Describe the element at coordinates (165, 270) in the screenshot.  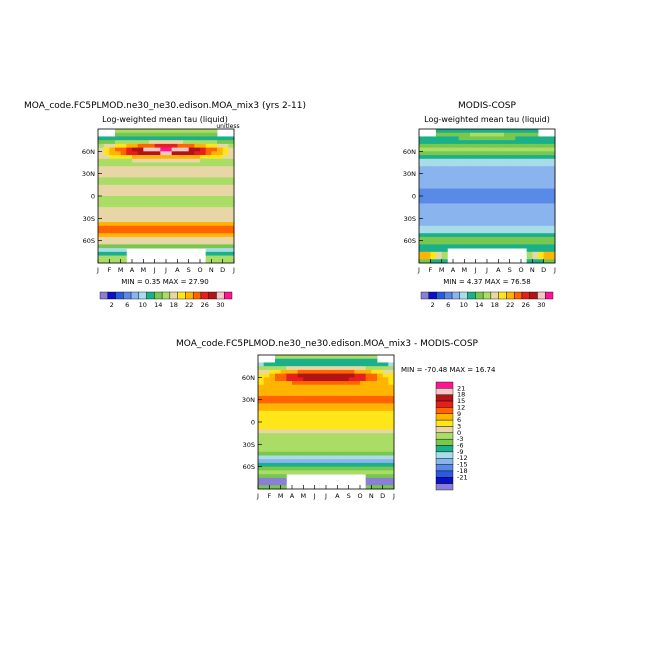
I see `x-tick-label: J` at that location.